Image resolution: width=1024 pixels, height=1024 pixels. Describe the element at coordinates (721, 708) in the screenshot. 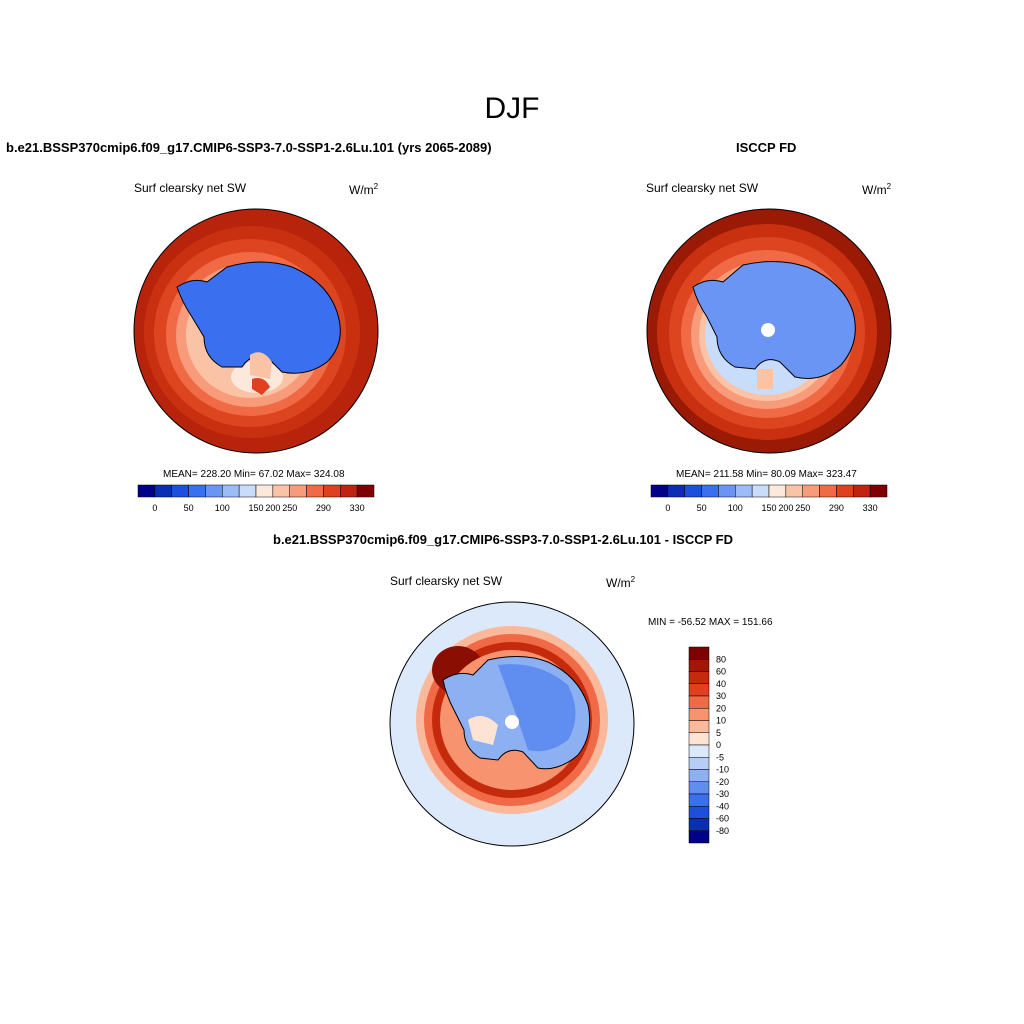

I see `diff-colorbar-label: 20` at that location.